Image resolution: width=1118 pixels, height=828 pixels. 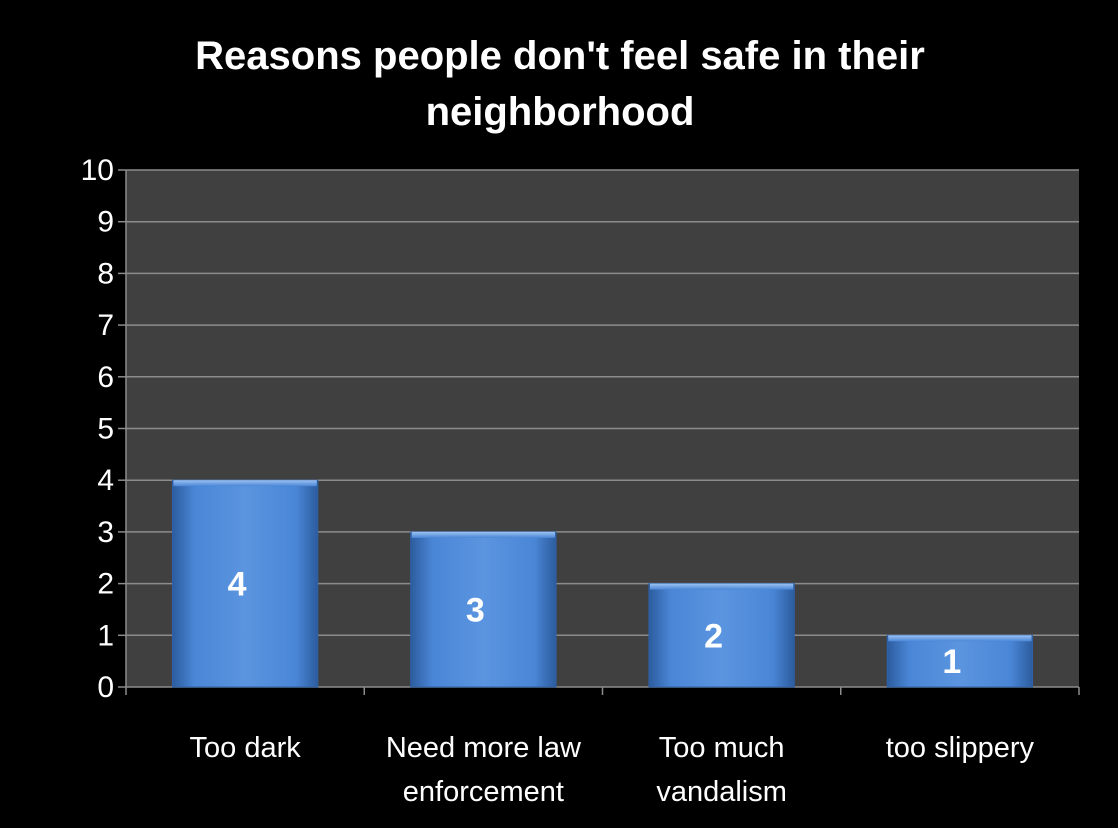 What do you see at coordinates (105, 273) in the screenshot?
I see `y-tick-label: 8` at bounding box center [105, 273].